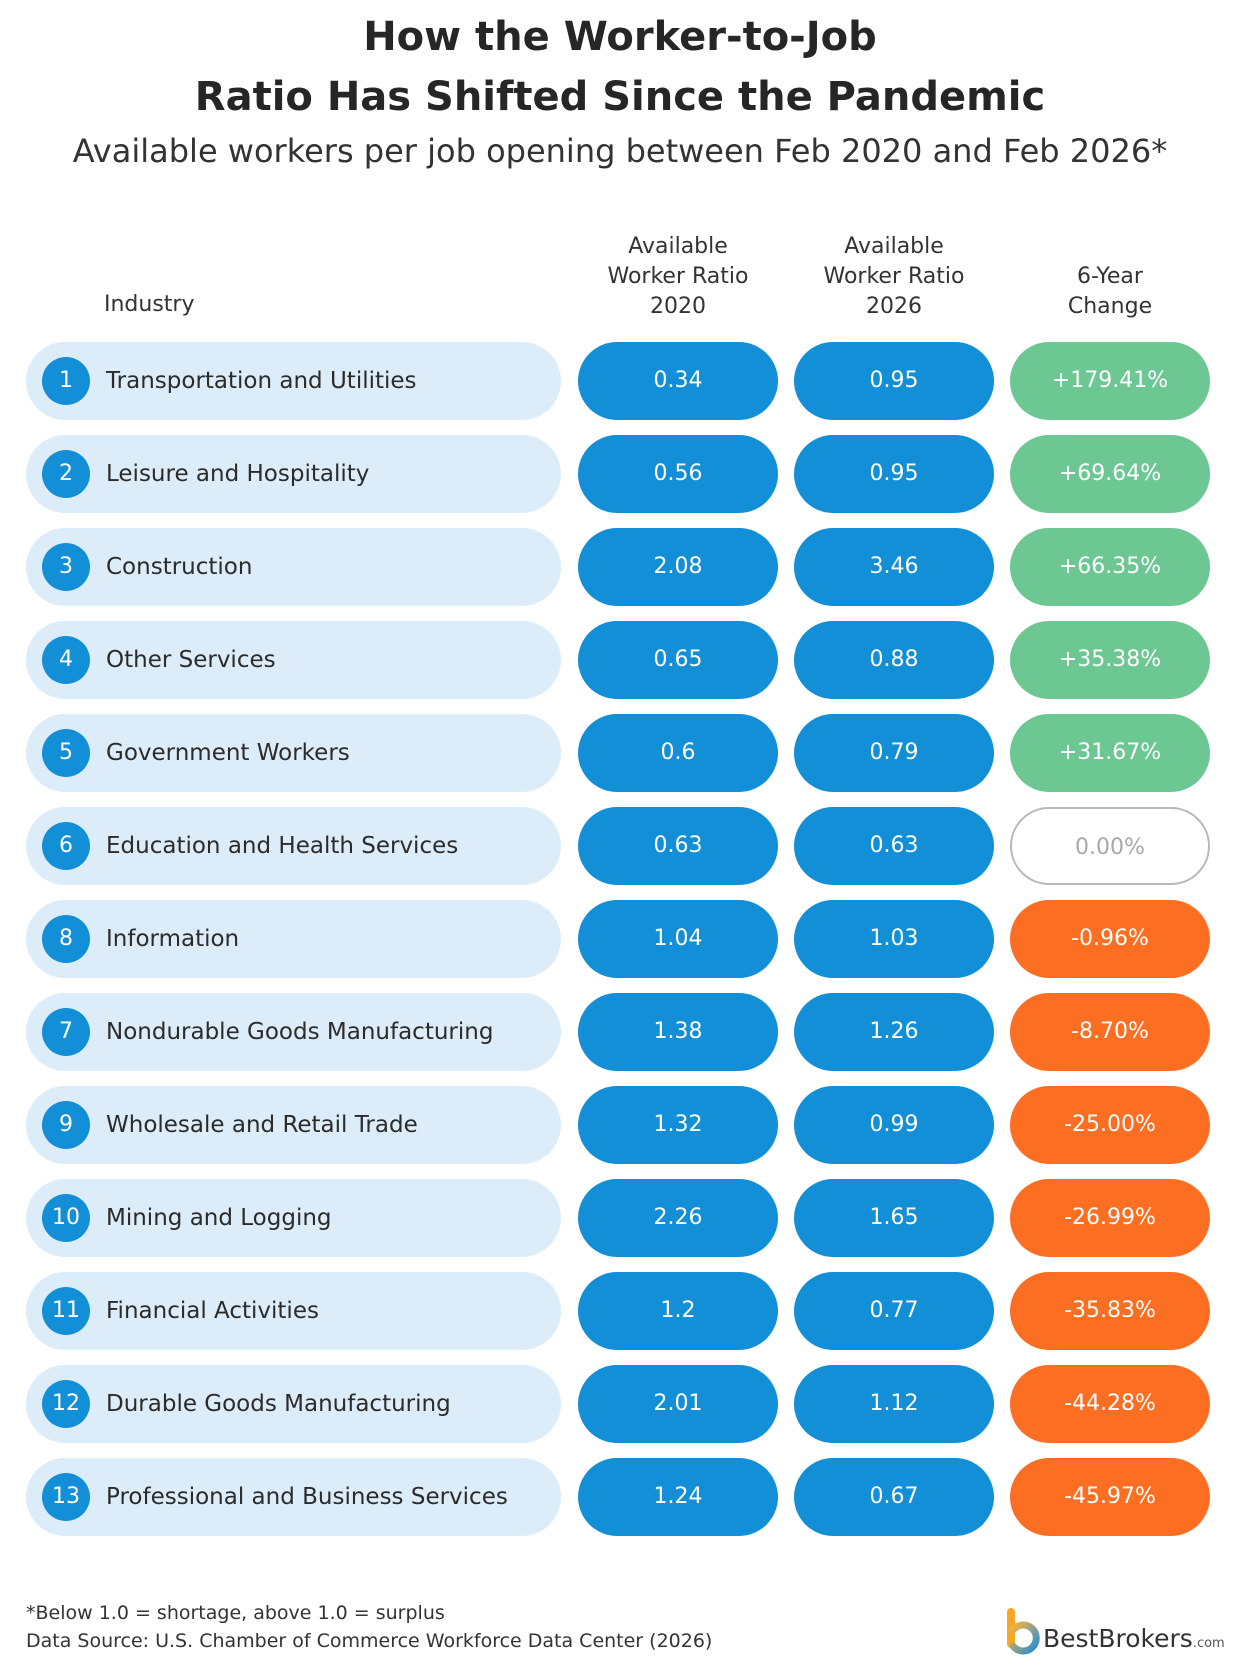 This screenshot has width=1240, height=1680. Describe the element at coordinates (678, 246) in the screenshot. I see `ratio-2020-header-line: Available` at that location.